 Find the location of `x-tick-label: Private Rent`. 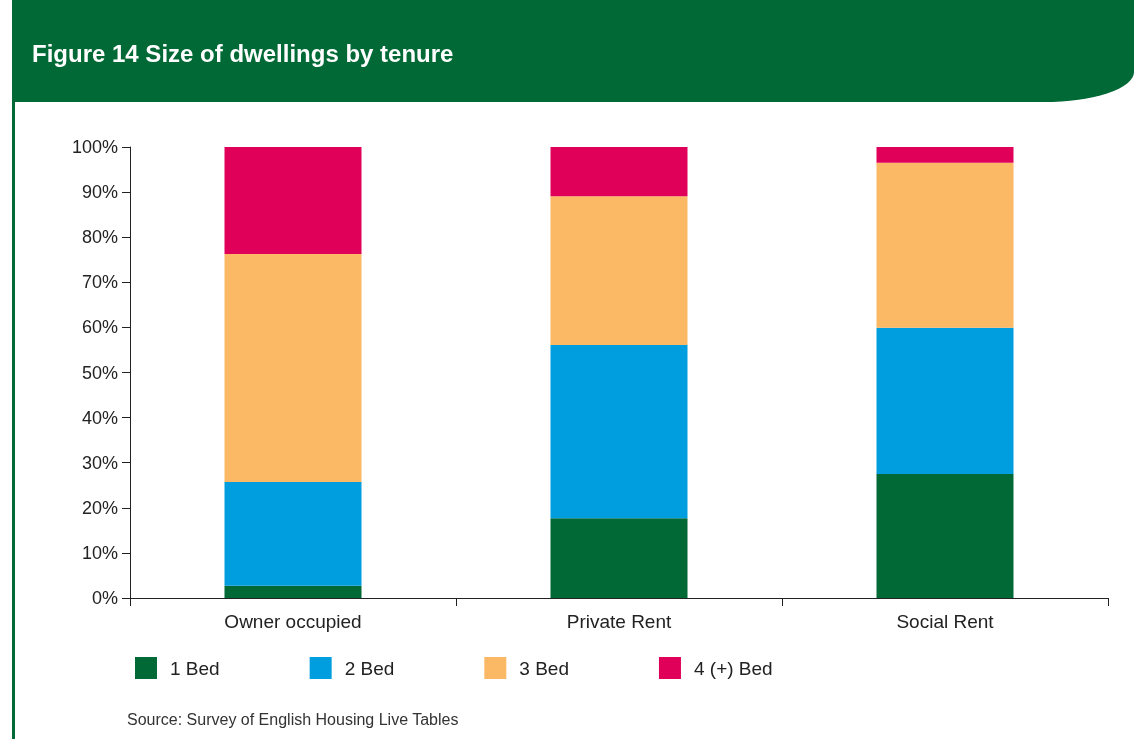

x-tick-label: Private Rent is located at coordinates (619, 621).